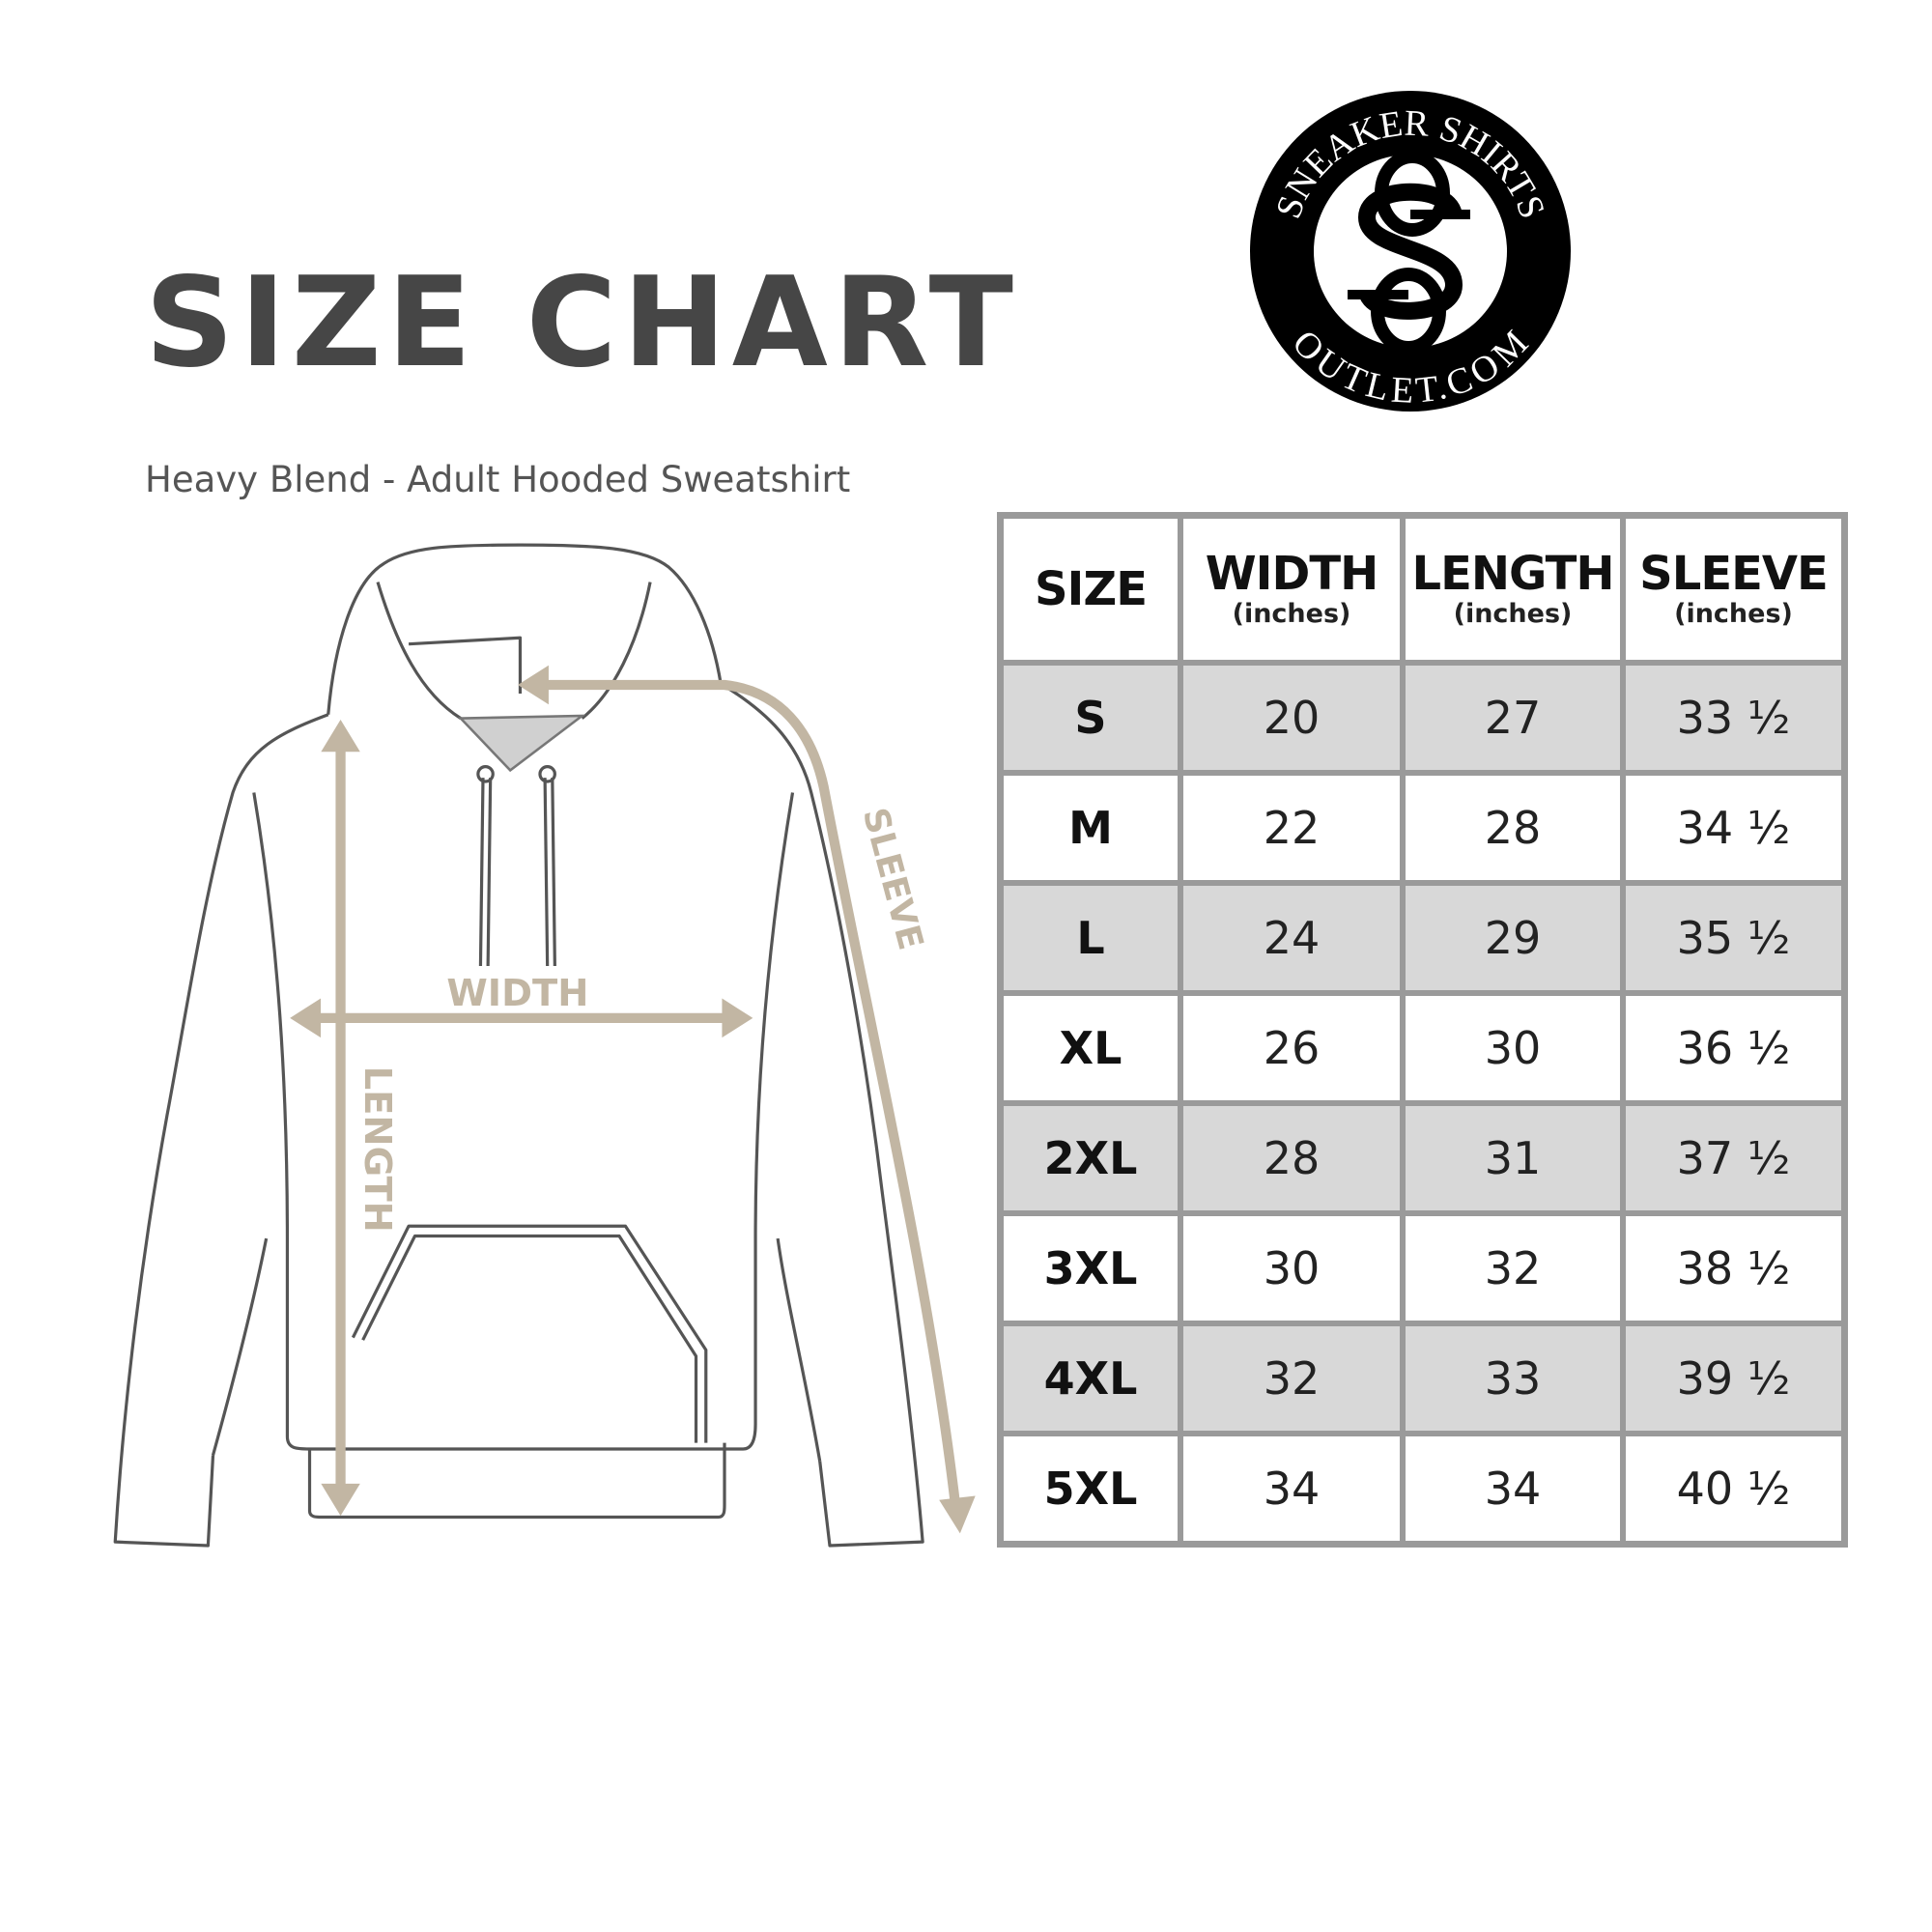 Image resolution: width=1932 pixels, height=1932 pixels. I want to click on table-row: 5XL 34 34 40 ½, so click(1422, 1489).